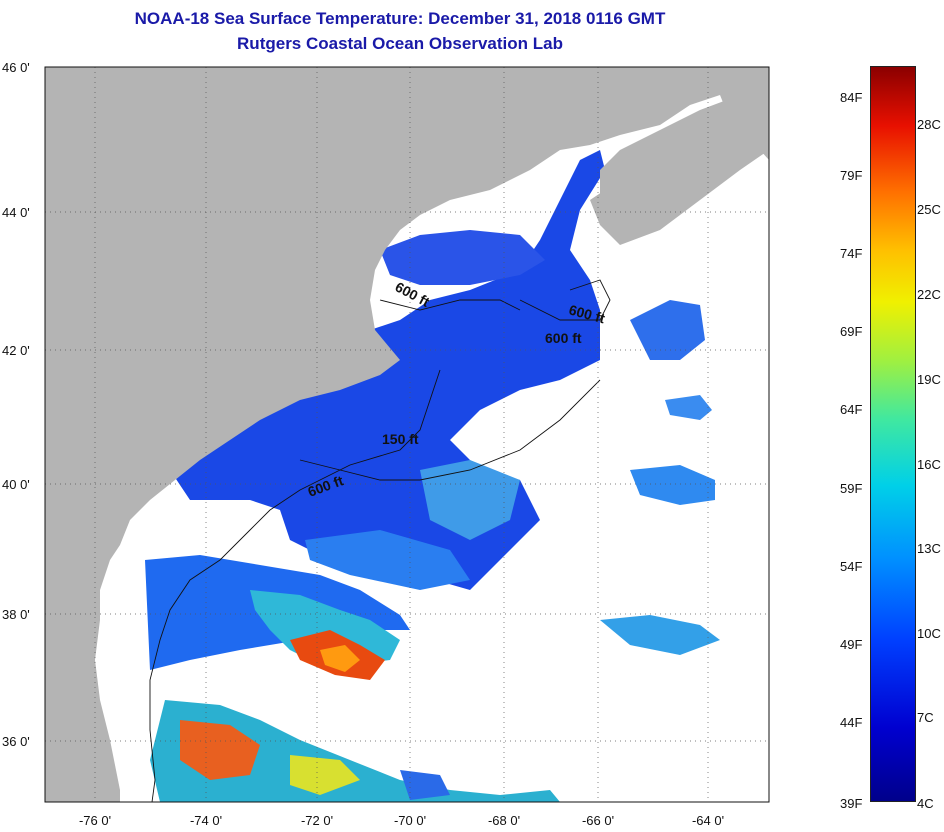 Image resolution: width=944 pixels, height=832 pixels. What do you see at coordinates (929, 464) in the screenshot?
I see `colorbar-c-label: 16C` at bounding box center [929, 464].